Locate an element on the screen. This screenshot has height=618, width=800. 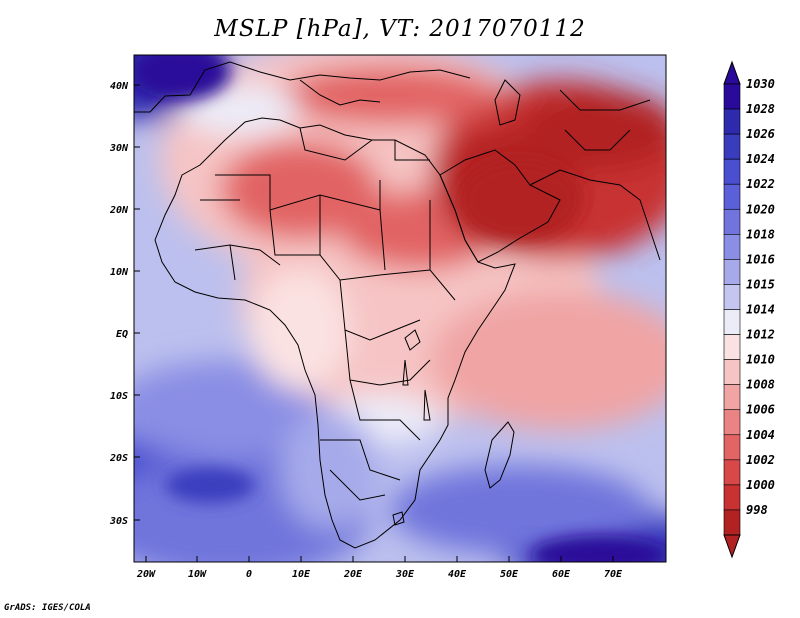
map-title: MSLP [hPa], VT: 2017070112 is located at coordinates (400, 29).